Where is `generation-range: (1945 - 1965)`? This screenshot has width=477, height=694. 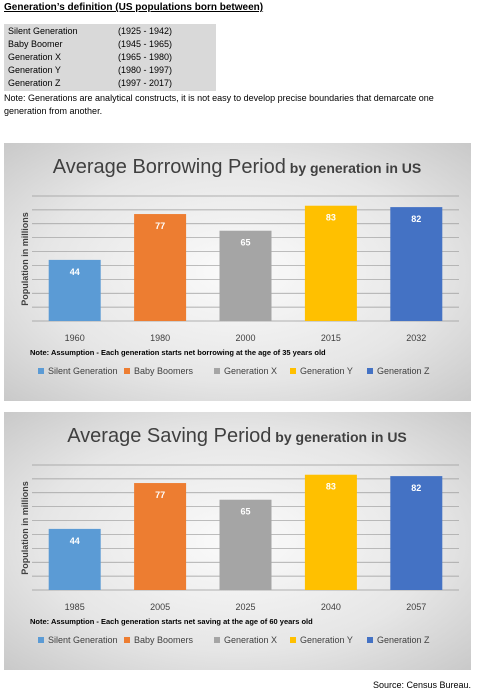 generation-range: (1945 - 1965) is located at coordinates (145, 44).